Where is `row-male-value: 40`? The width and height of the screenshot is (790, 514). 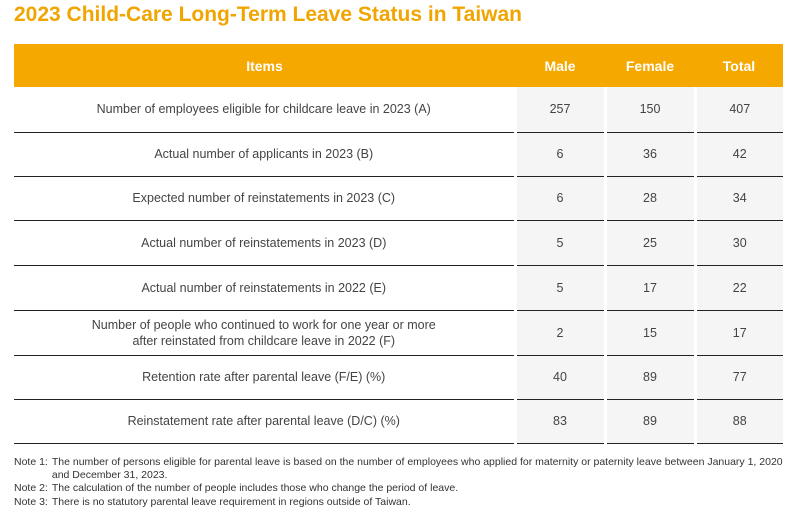
row-male-value: 40 is located at coordinates (559, 377).